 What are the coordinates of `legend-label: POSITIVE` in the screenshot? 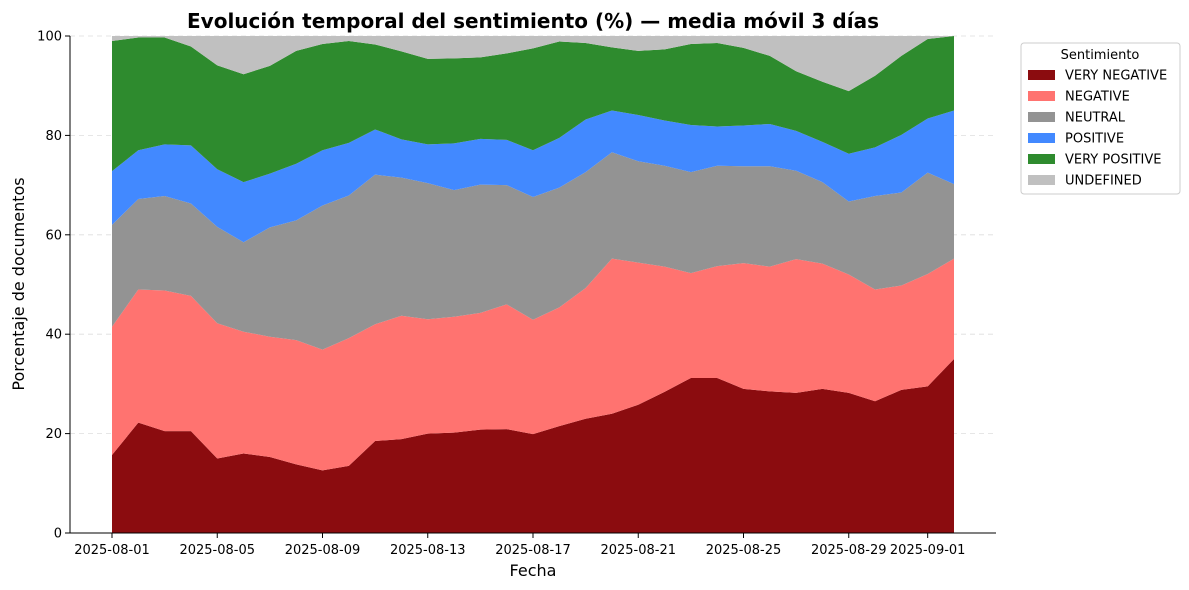 It's located at (1094, 139).